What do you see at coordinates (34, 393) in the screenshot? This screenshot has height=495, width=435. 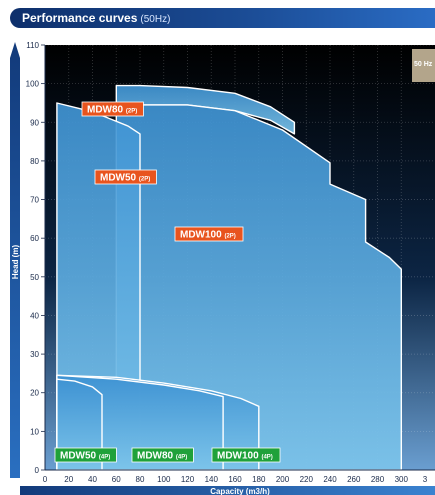 I see `y-tick-label: 20` at bounding box center [34, 393].